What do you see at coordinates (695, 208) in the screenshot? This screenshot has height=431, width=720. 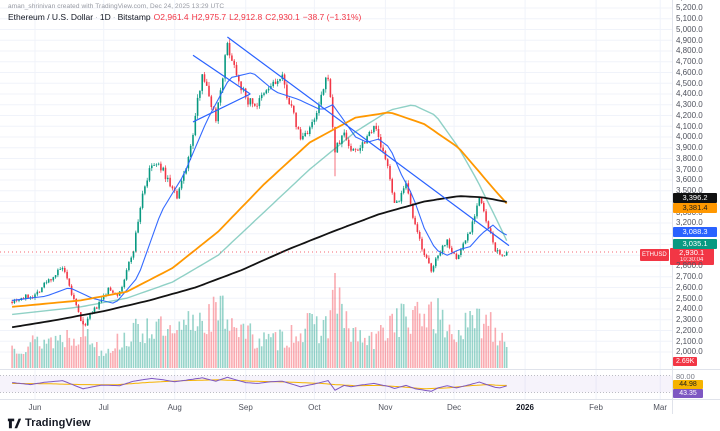 I see `ma50-price-badge: 3,381.4` at bounding box center [695, 208].